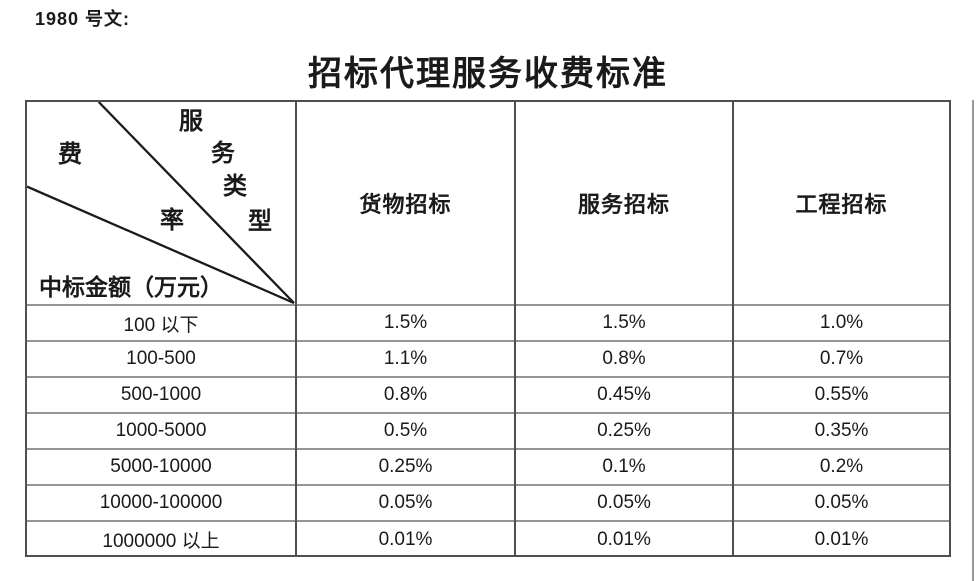 The width and height of the screenshot is (976, 581). What do you see at coordinates (161, 430) in the screenshot?
I see `amount-range-cell: 1000-5000` at bounding box center [161, 430].